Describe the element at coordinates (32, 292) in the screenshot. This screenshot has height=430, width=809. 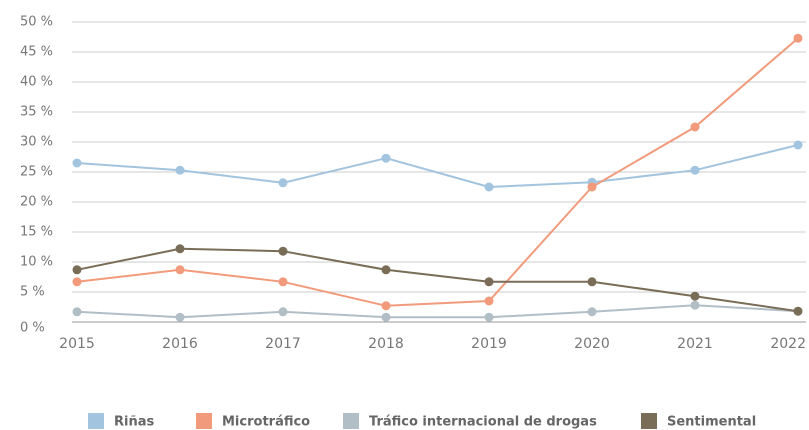
I see `y-tick-label: 5 %` at that location.